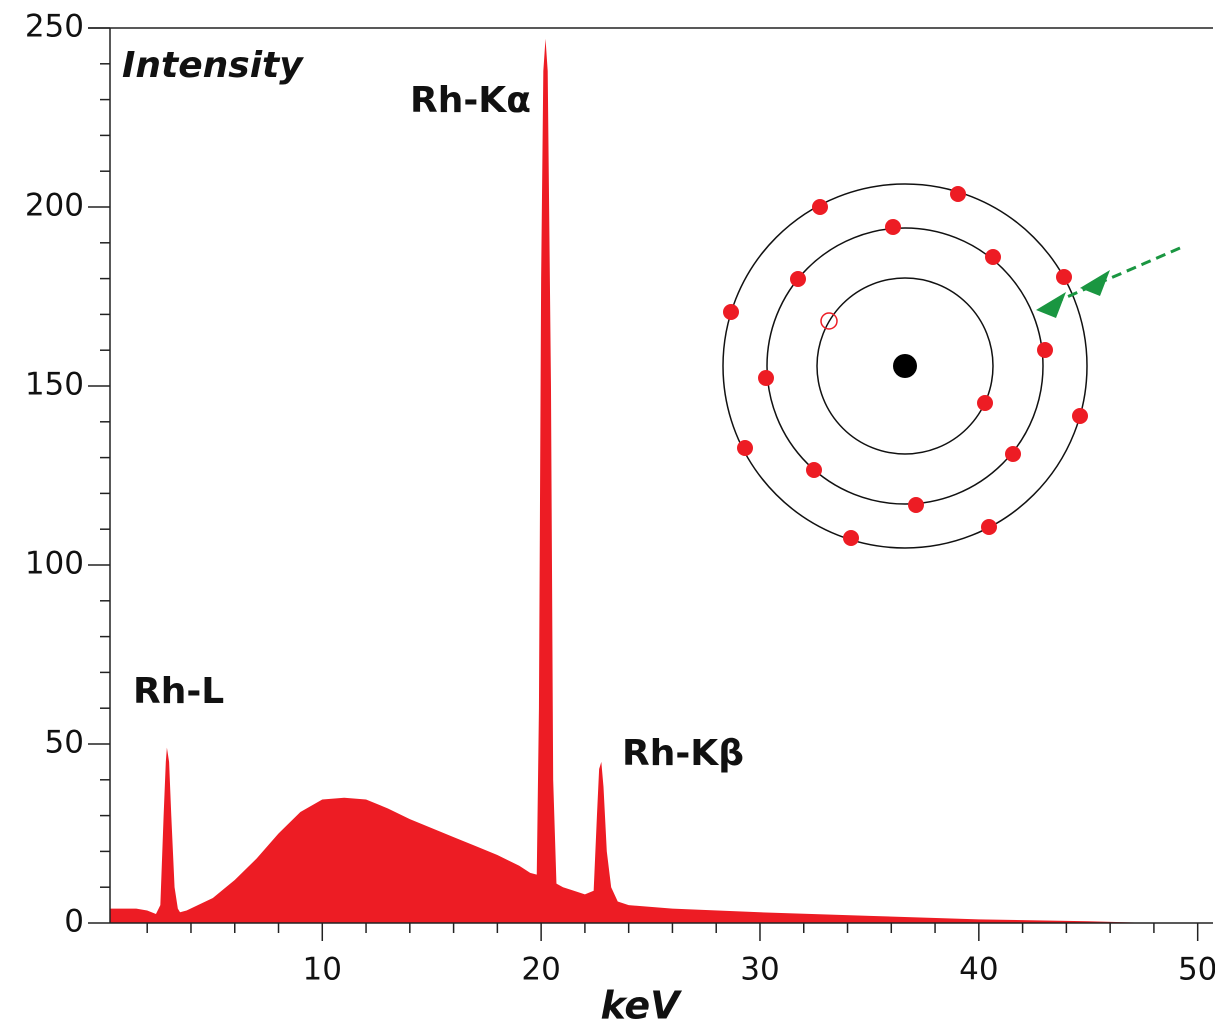 The image size is (1215, 1028). Describe the element at coordinates (74, 922) in the screenshot. I see `y-tick-label: 0` at that location.